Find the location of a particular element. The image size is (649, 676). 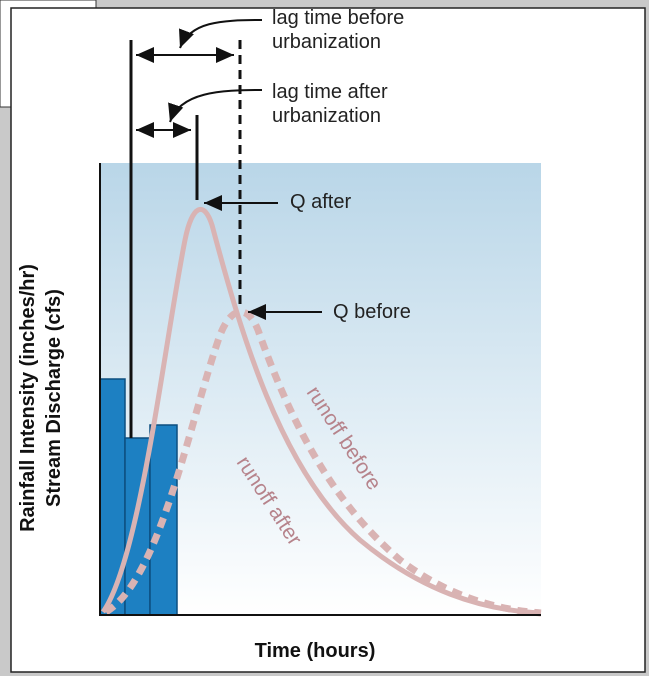

lag-before-label: lag time before urbanization is located at coordinates (341, 30).